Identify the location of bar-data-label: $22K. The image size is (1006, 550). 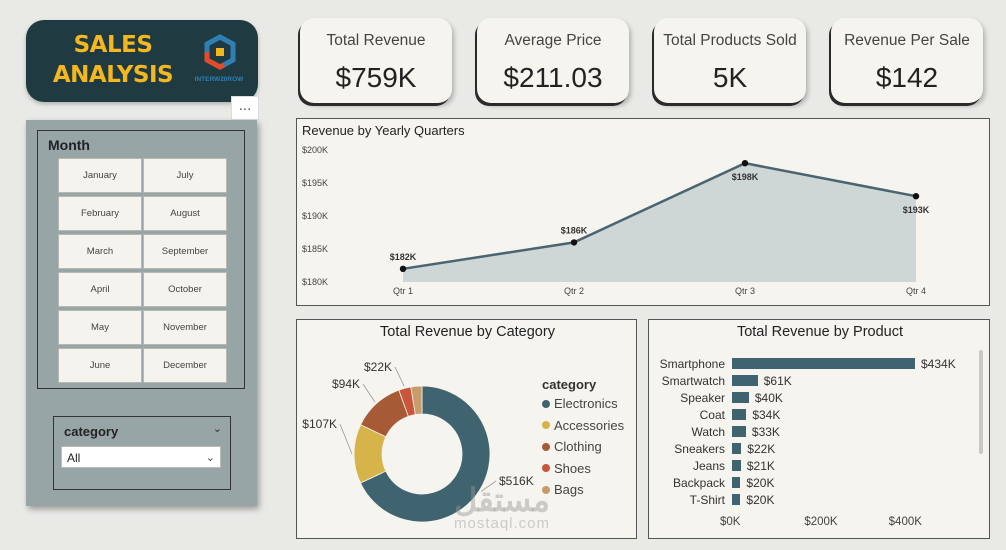
(761, 449).